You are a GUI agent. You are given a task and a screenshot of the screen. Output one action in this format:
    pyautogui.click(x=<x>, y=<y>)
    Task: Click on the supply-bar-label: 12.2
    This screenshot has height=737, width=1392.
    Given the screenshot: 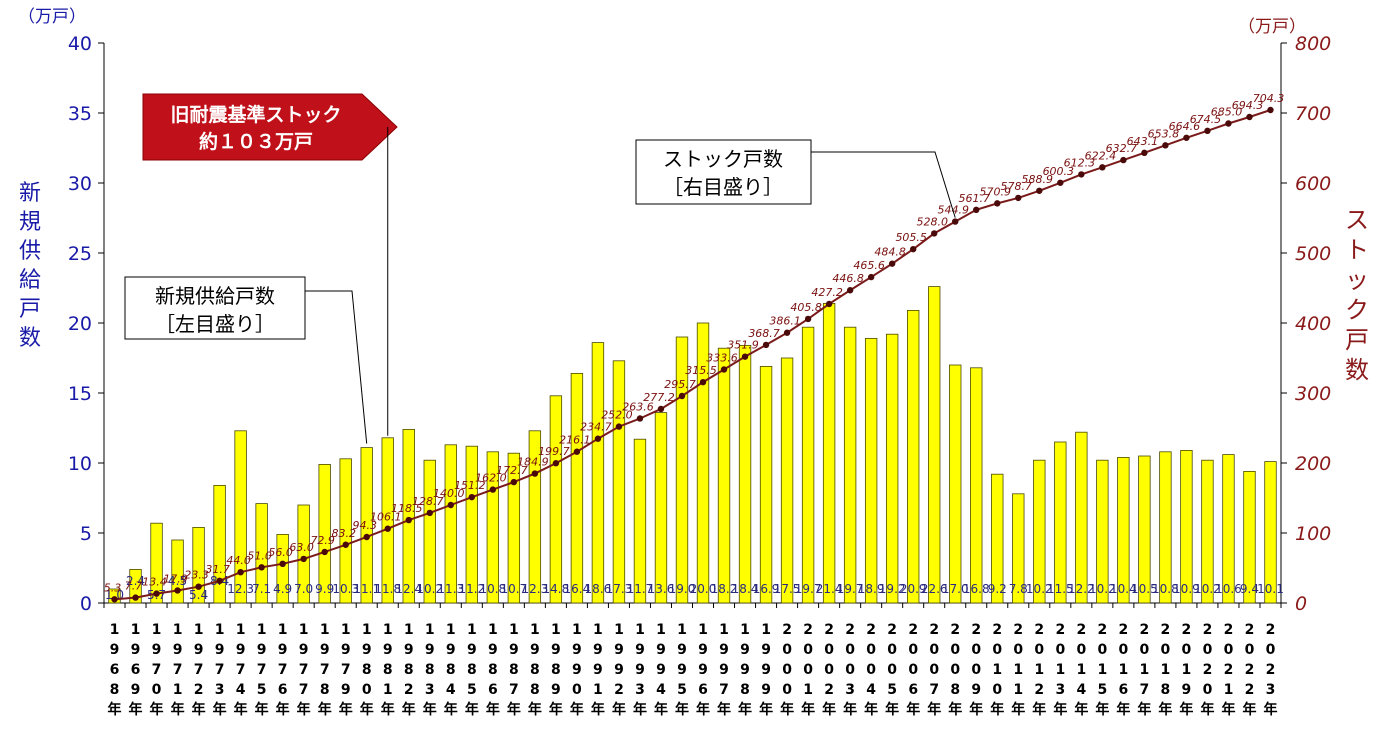 What is the action you would take?
    pyautogui.click(x=1081, y=589)
    